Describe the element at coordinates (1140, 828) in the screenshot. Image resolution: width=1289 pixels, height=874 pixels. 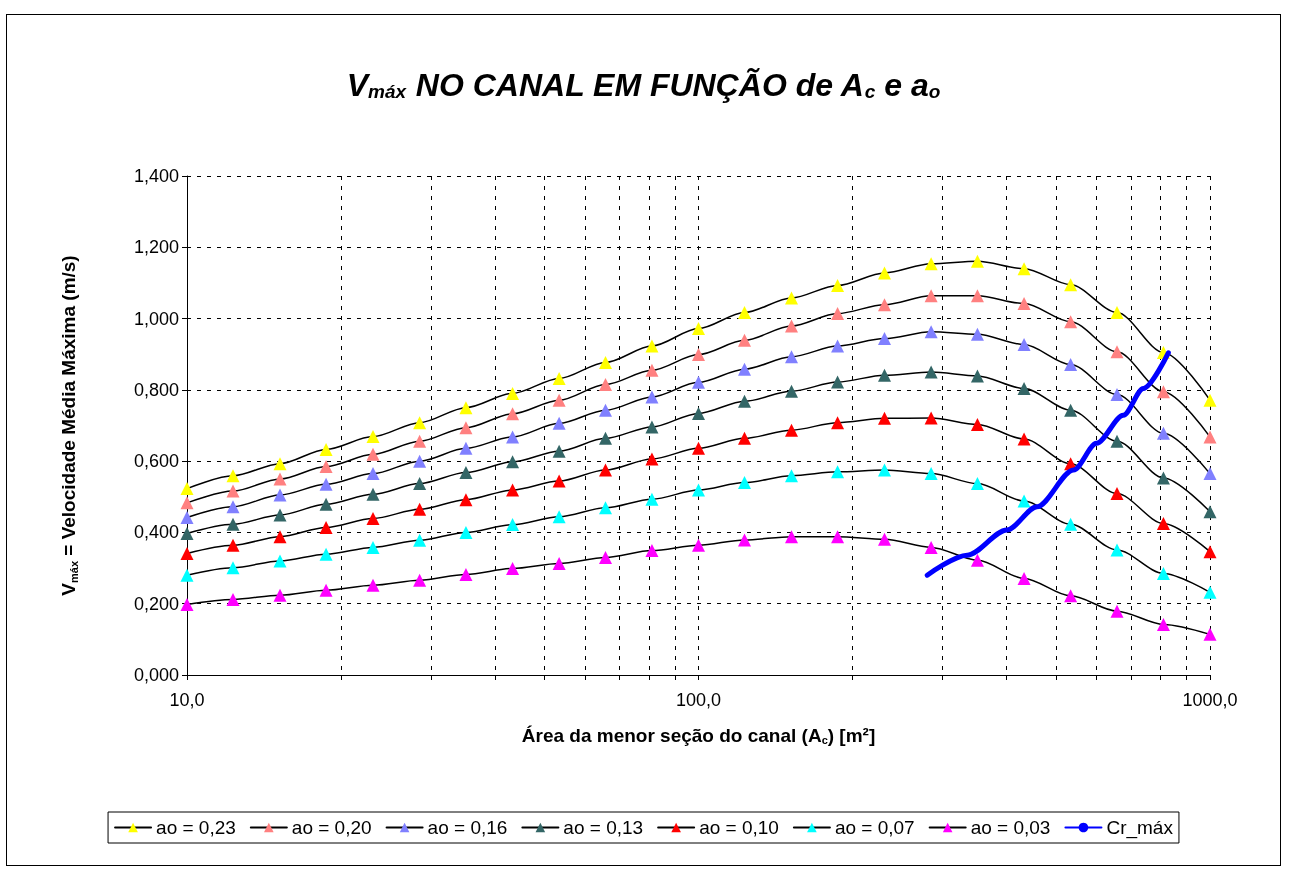
I see `legend-label: Cr_máx` at that location.